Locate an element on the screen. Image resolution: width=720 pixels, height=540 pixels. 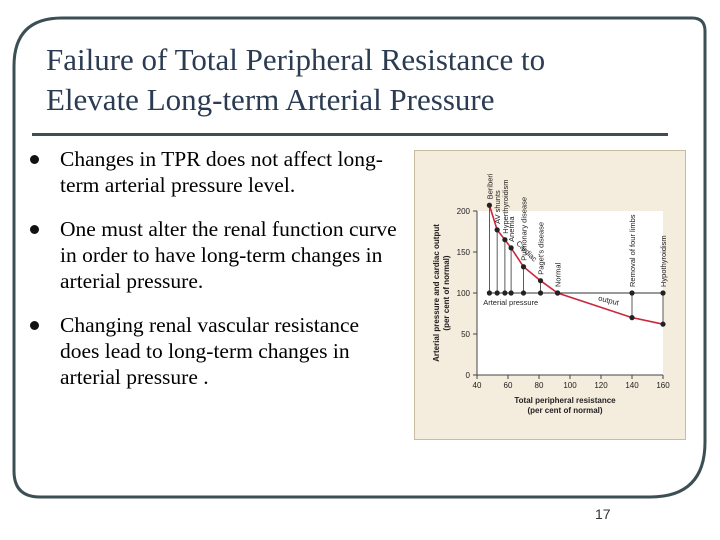
x-tick-label: 40 is located at coordinates (477, 385).